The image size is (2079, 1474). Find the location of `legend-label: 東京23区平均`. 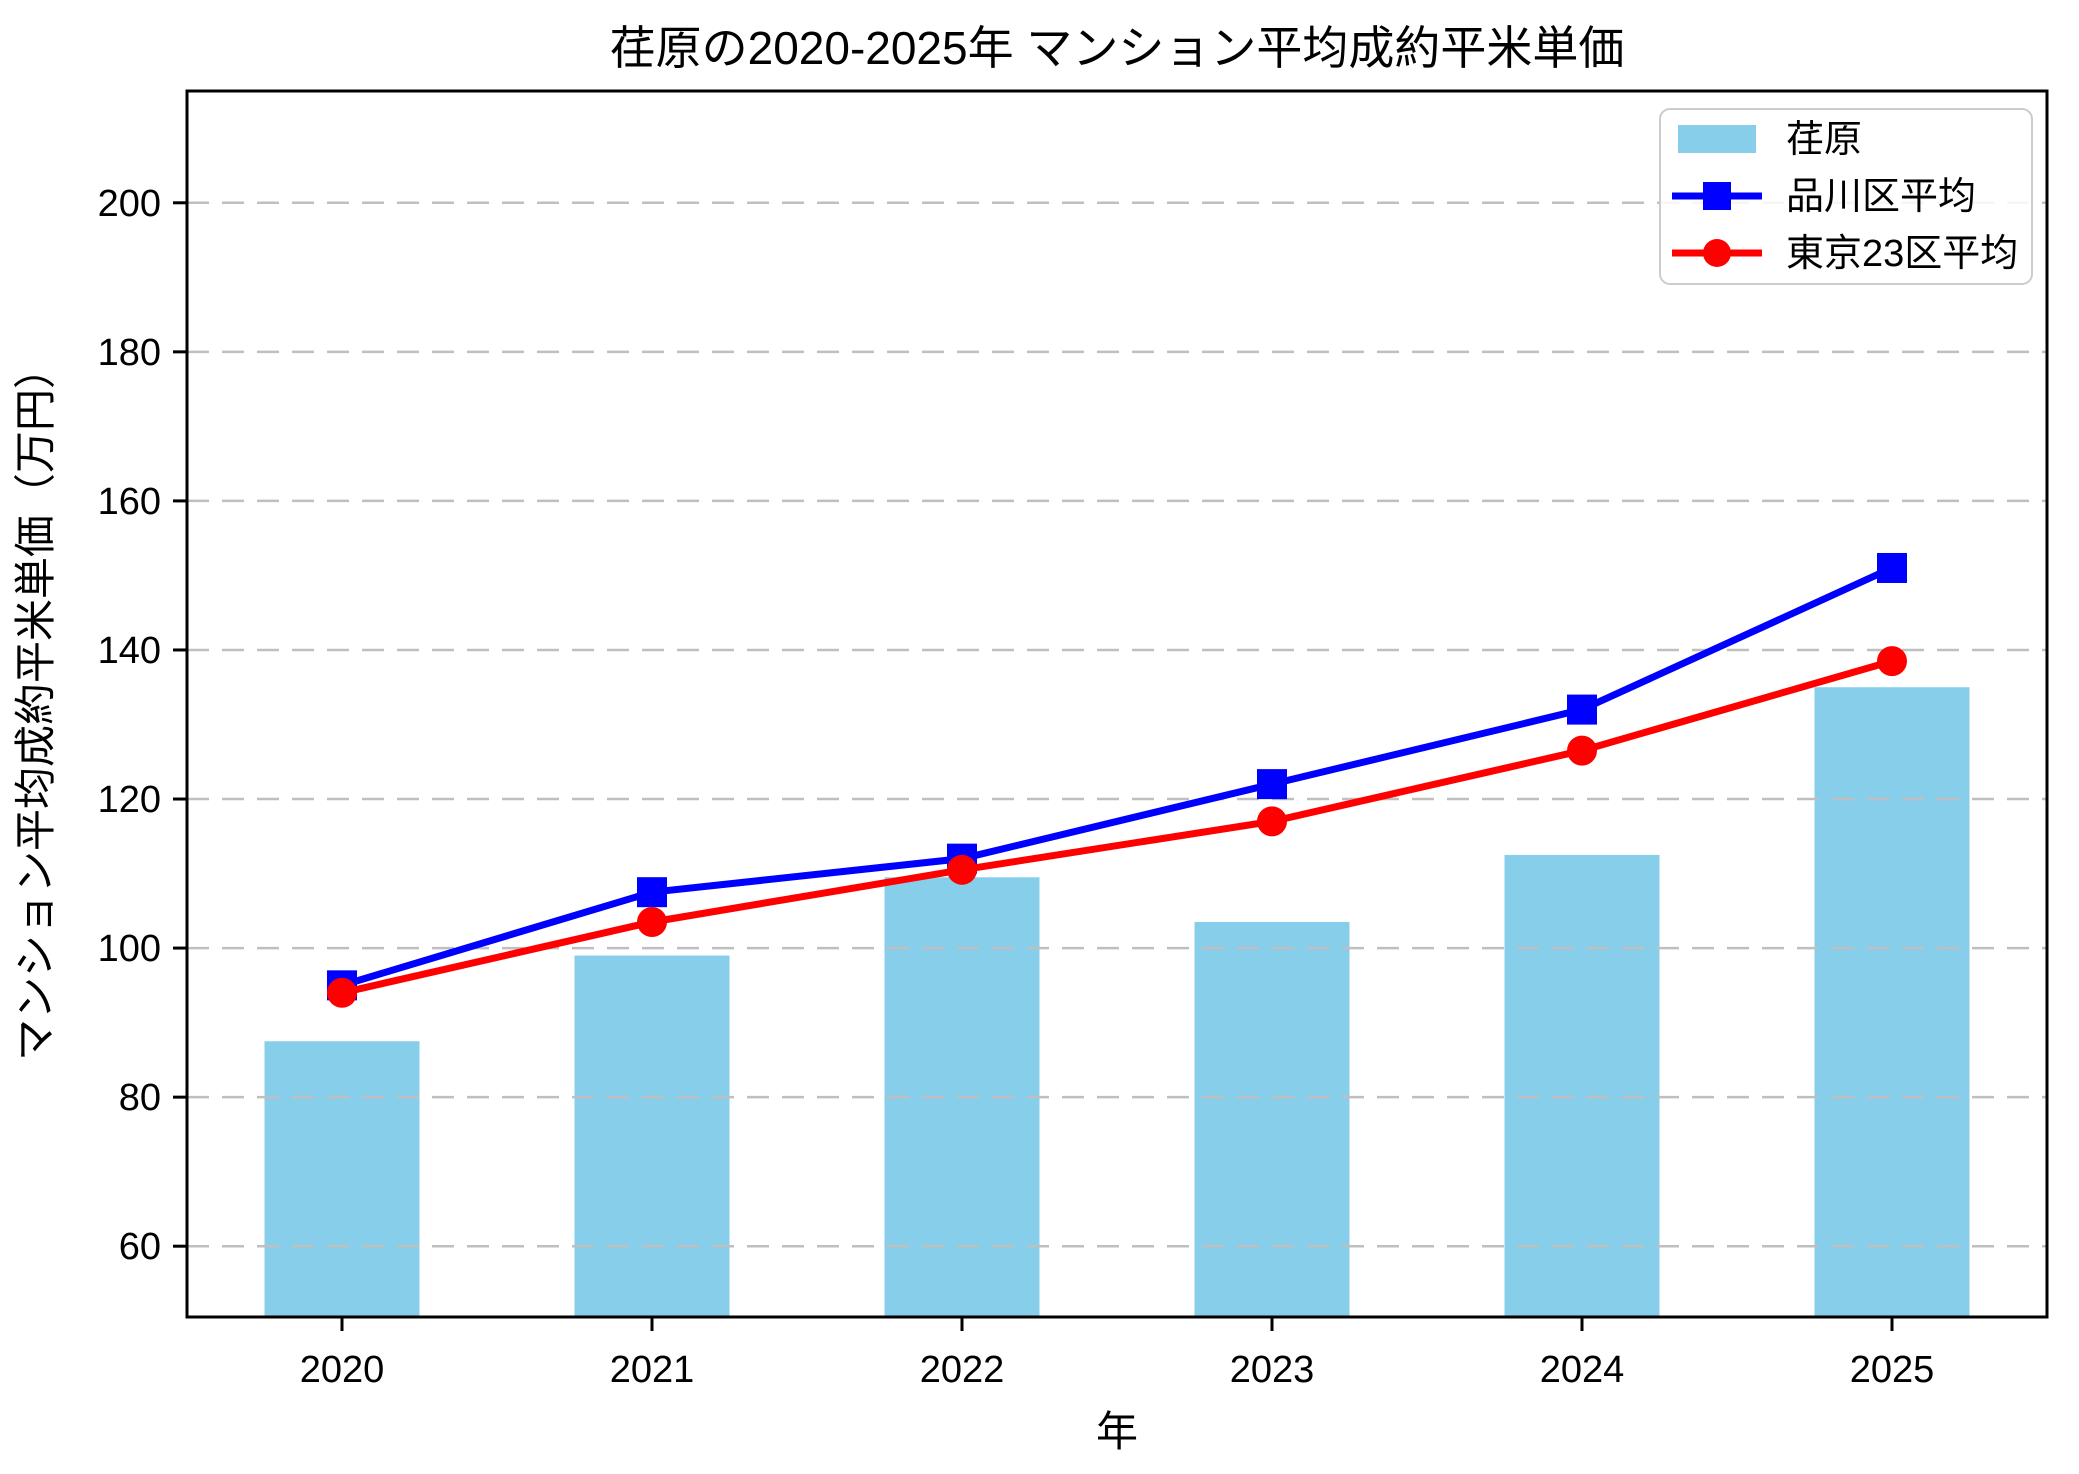

legend-label: 東京23区平均 is located at coordinates (1902, 254).